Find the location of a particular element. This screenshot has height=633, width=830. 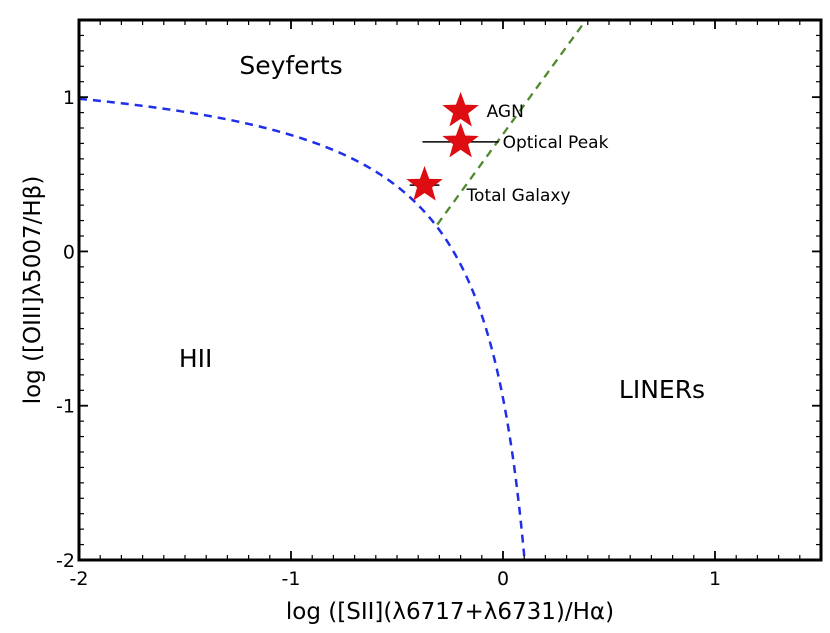

y-tick-label-0: 0 is located at coordinates (69, 252).